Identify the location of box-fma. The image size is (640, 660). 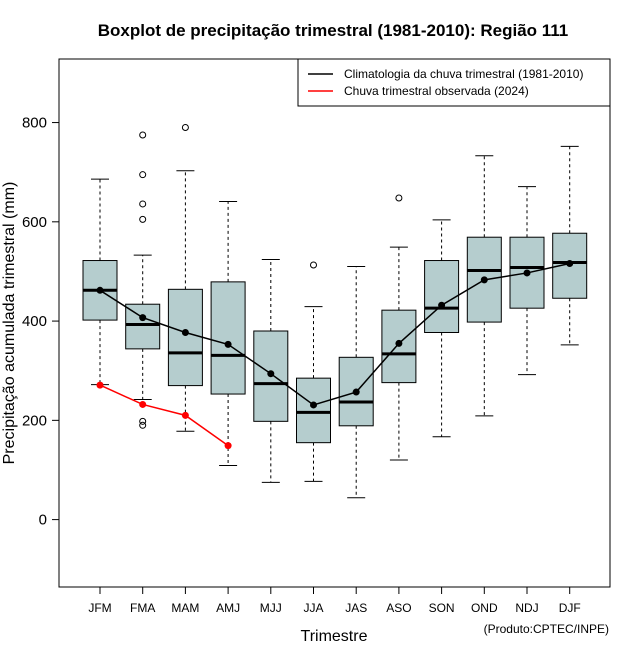
(143, 280).